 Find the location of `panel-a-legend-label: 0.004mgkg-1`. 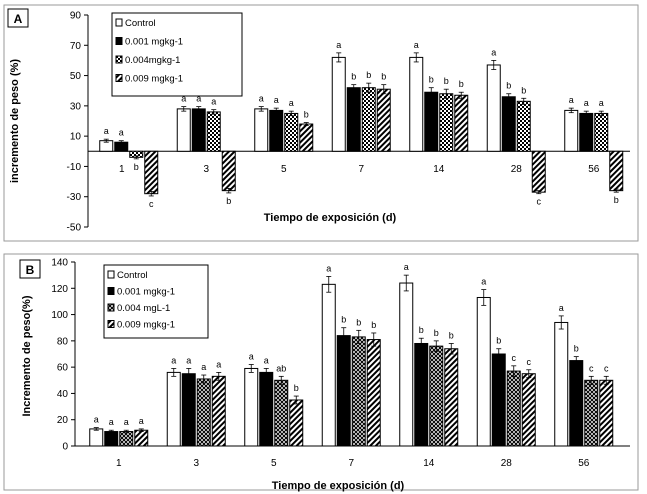

panel-a-legend-label: 0.004mgkg-1 is located at coordinates (152, 60).